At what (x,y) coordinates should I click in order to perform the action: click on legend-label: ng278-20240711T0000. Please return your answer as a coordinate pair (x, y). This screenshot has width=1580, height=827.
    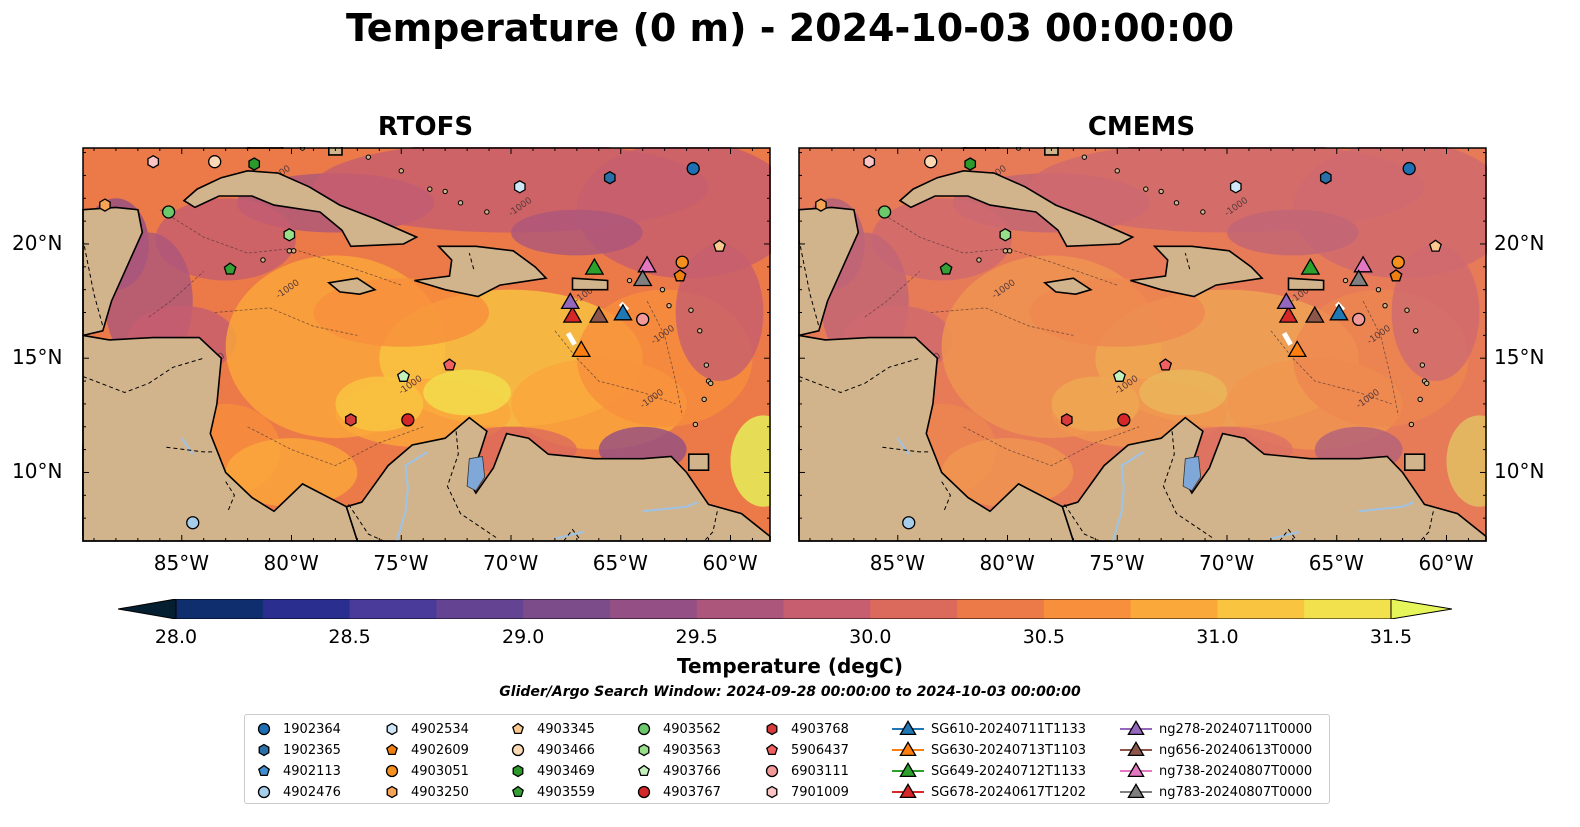
    Looking at the image, I should click on (1236, 729).